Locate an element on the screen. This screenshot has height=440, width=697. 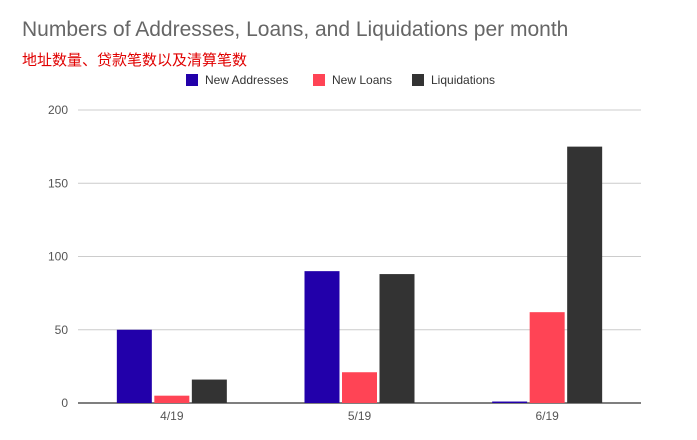
legend: New Addresses New Loans Liquidations is located at coordinates (340, 80).